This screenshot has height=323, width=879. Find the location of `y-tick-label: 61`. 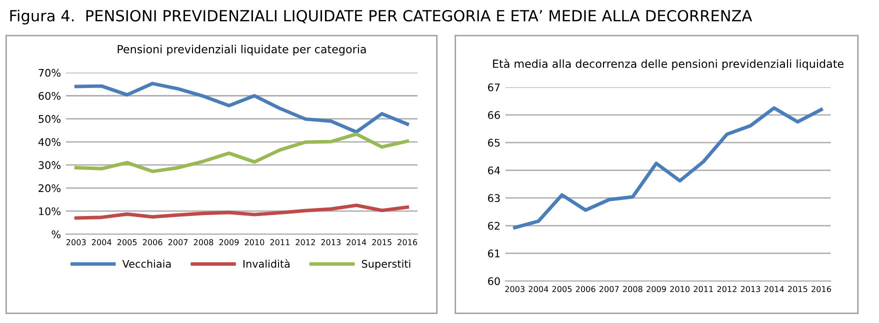

y-tick-label: 61 is located at coordinates (494, 254).